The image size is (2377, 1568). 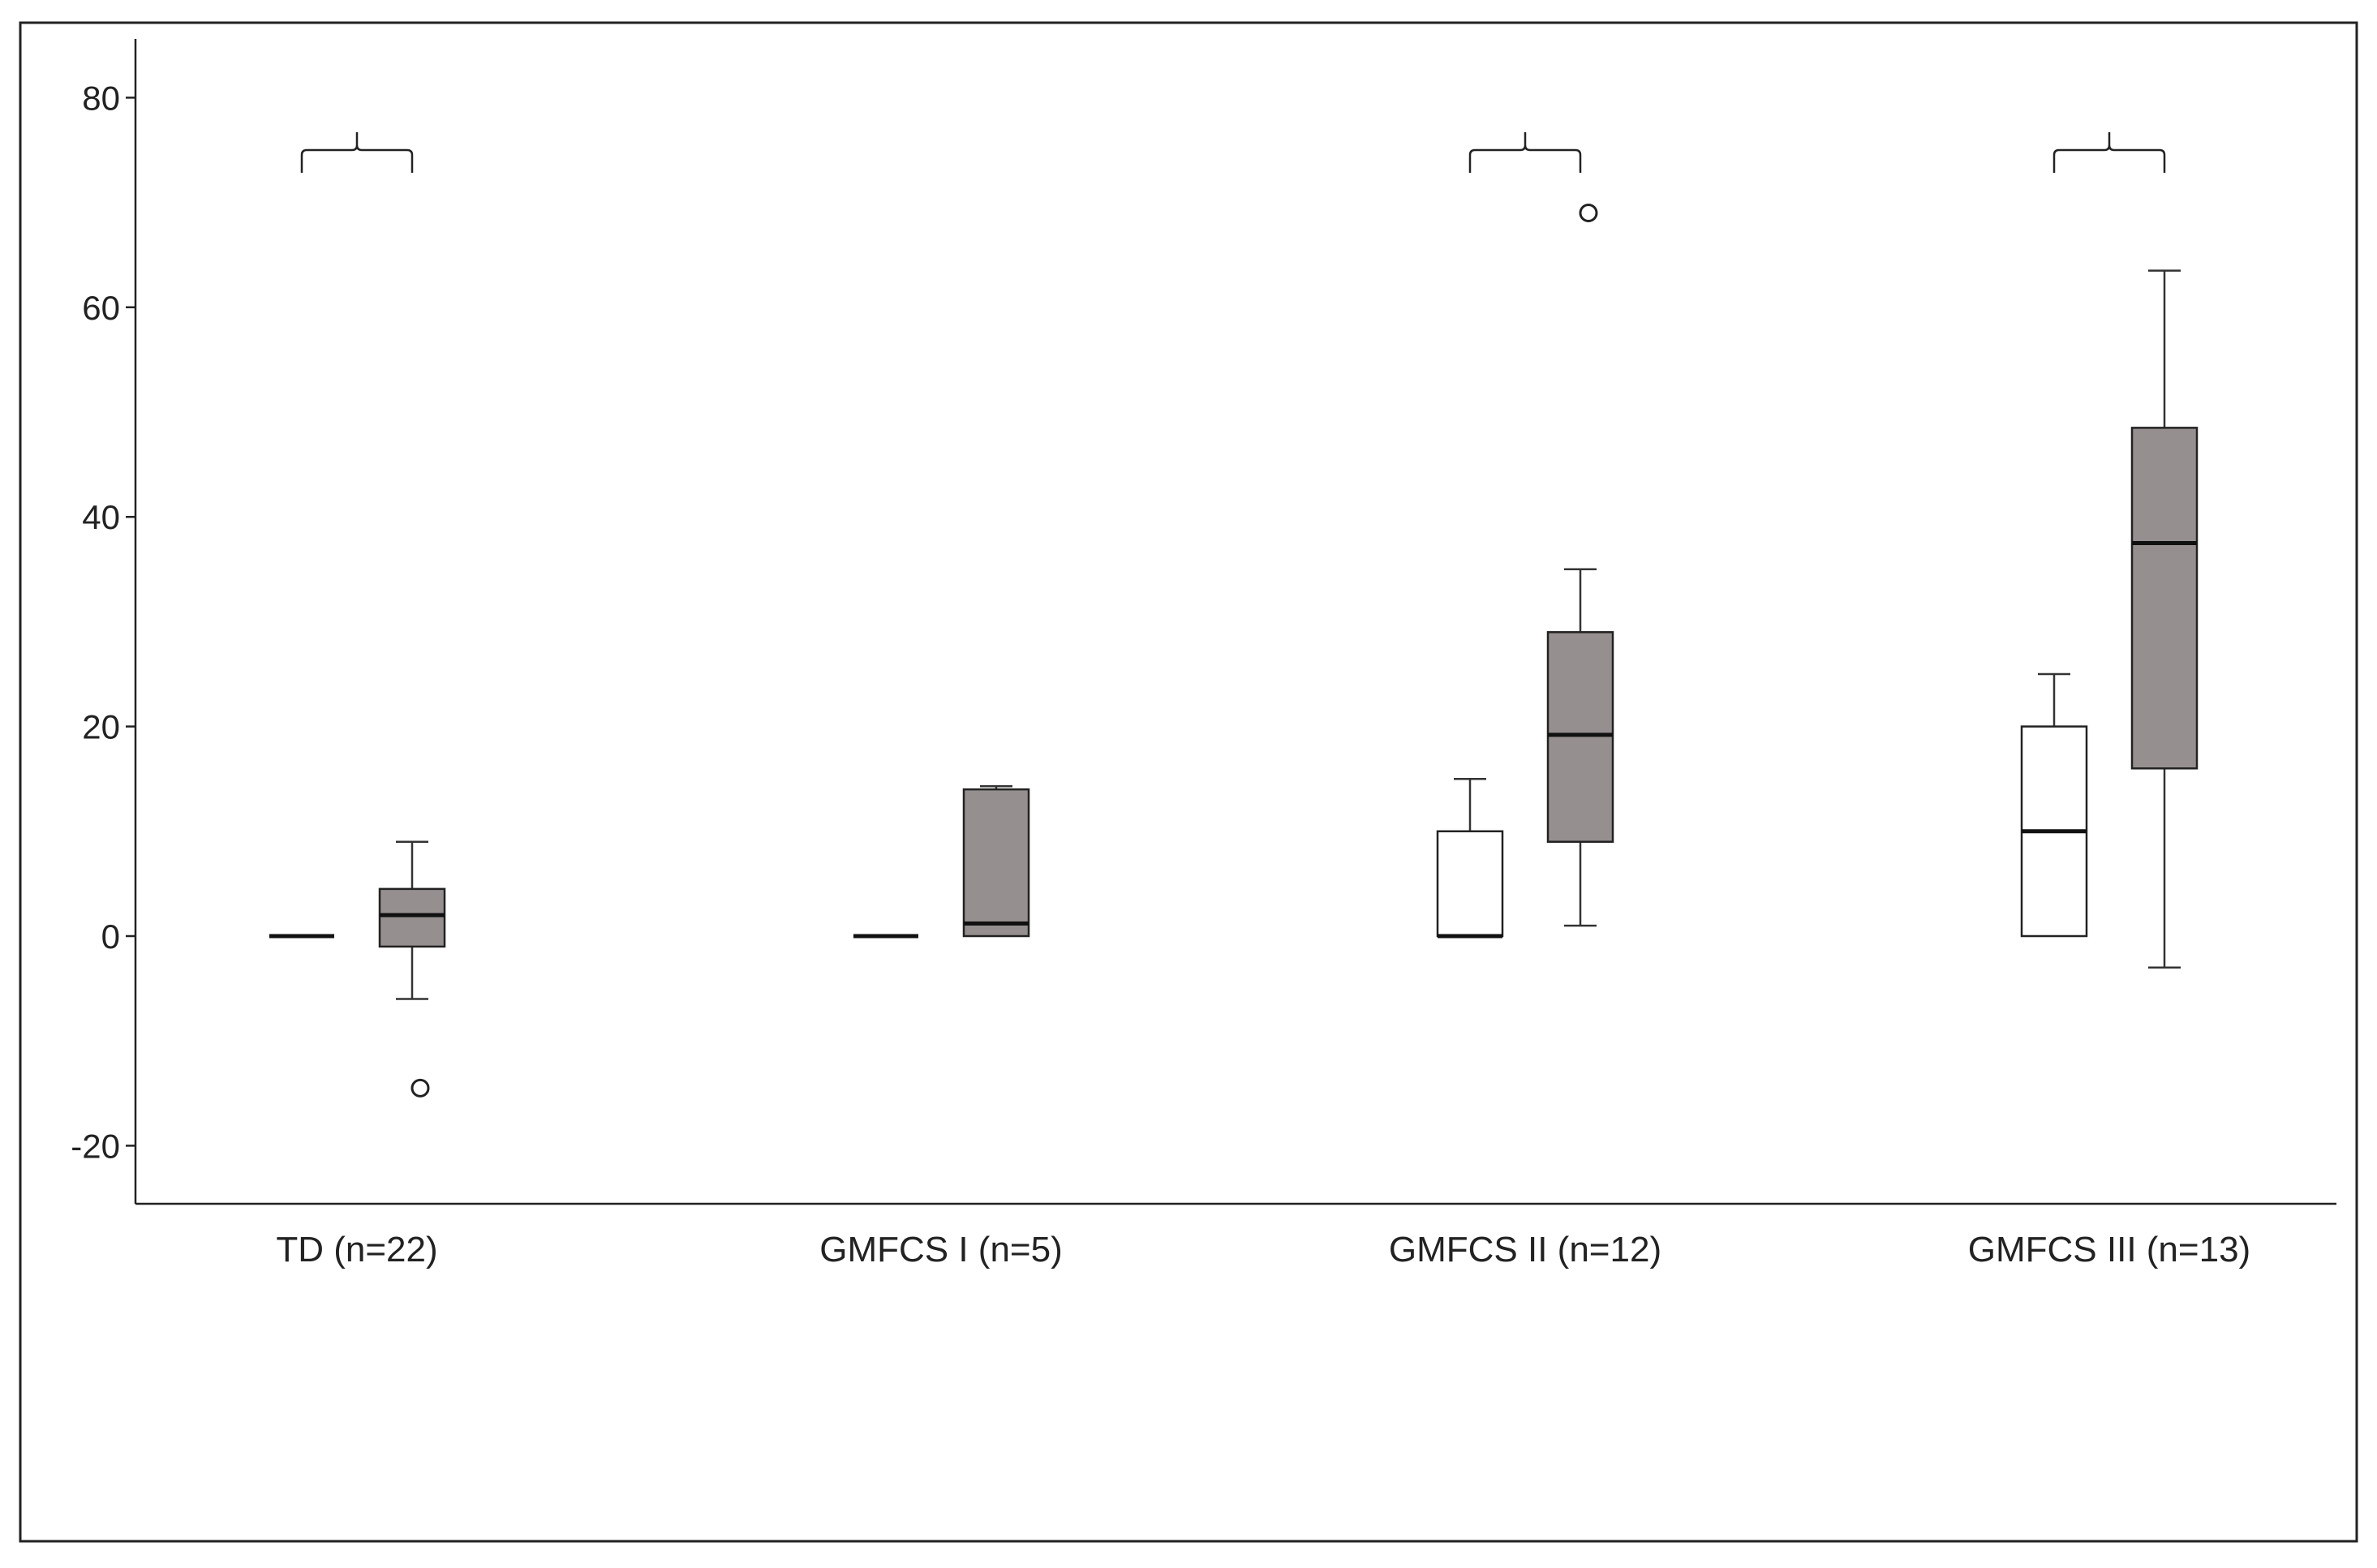 What do you see at coordinates (1233, 152) in the screenshot?
I see `significance-brackets` at bounding box center [1233, 152].